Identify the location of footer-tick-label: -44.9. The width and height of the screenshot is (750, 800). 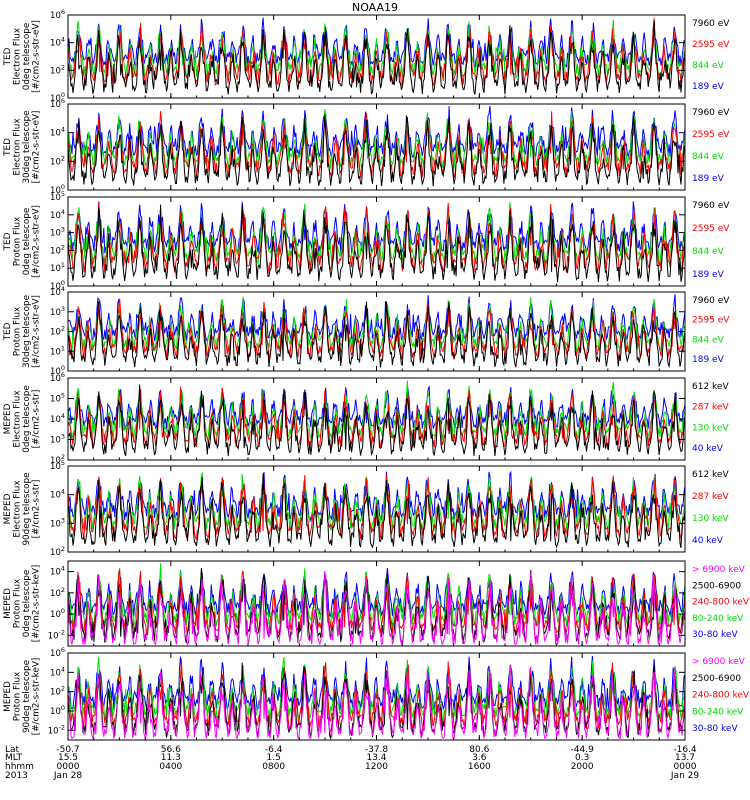
(583, 750).